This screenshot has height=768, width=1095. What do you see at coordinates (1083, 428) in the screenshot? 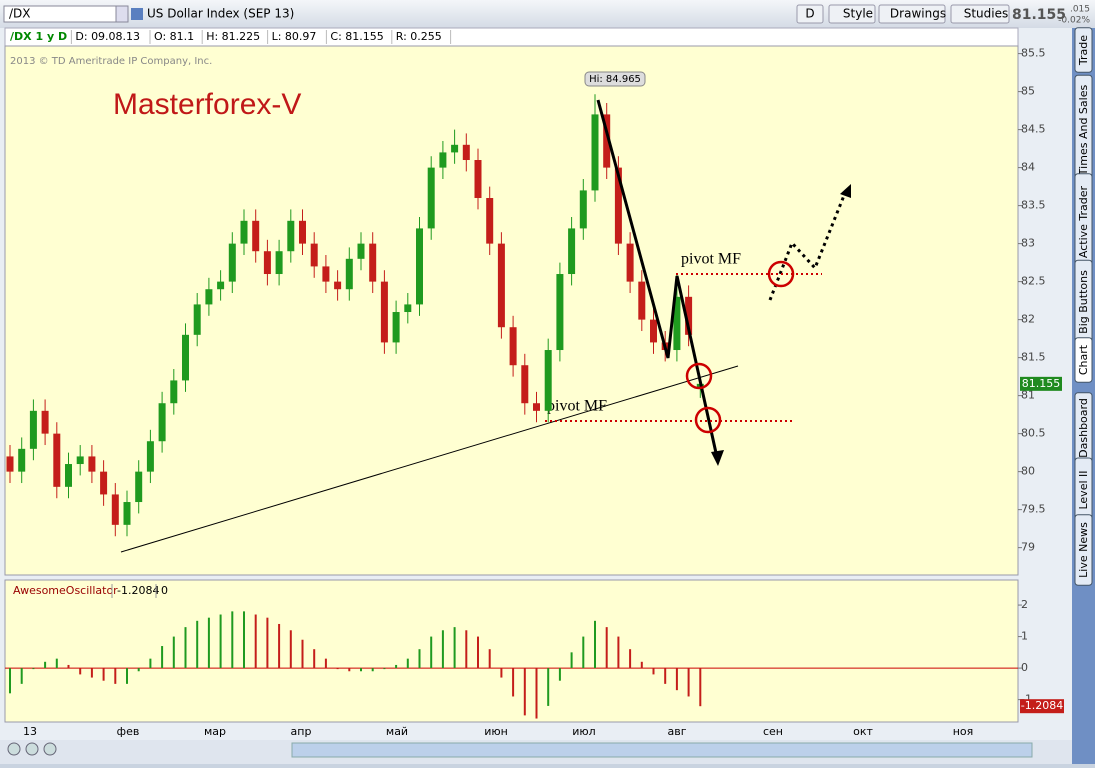
I see `side-tab-label: Dashboard` at bounding box center [1083, 428].